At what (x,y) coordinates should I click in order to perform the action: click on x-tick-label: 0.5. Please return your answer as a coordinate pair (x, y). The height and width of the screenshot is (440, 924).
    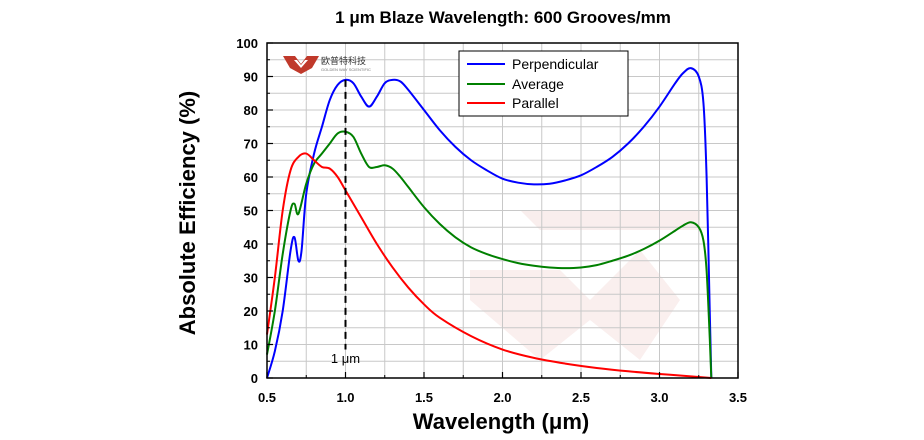
    Looking at the image, I should click on (267, 397).